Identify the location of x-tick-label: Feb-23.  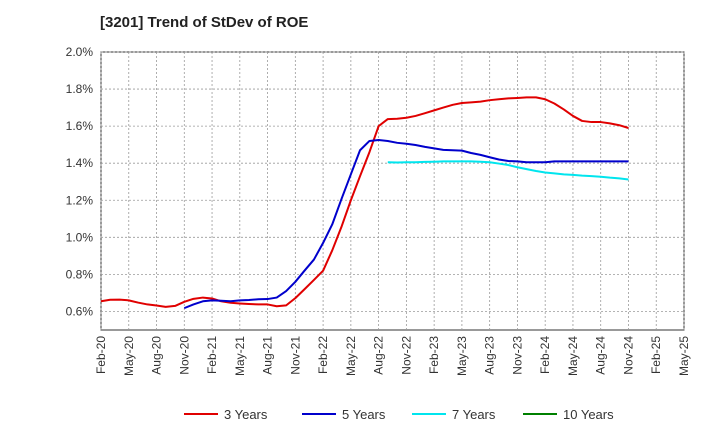
(434, 355).